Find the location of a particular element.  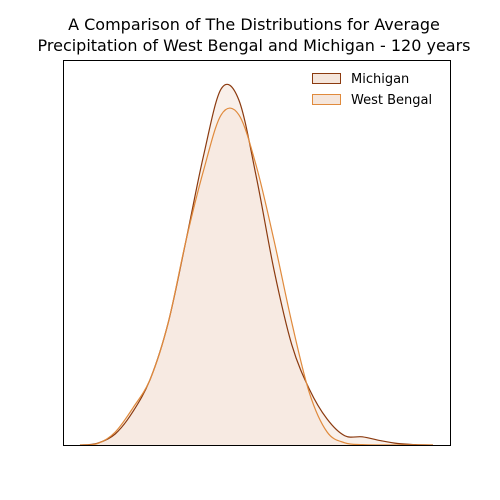

legend-swatch-michigan is located at coordinates (326, 78).